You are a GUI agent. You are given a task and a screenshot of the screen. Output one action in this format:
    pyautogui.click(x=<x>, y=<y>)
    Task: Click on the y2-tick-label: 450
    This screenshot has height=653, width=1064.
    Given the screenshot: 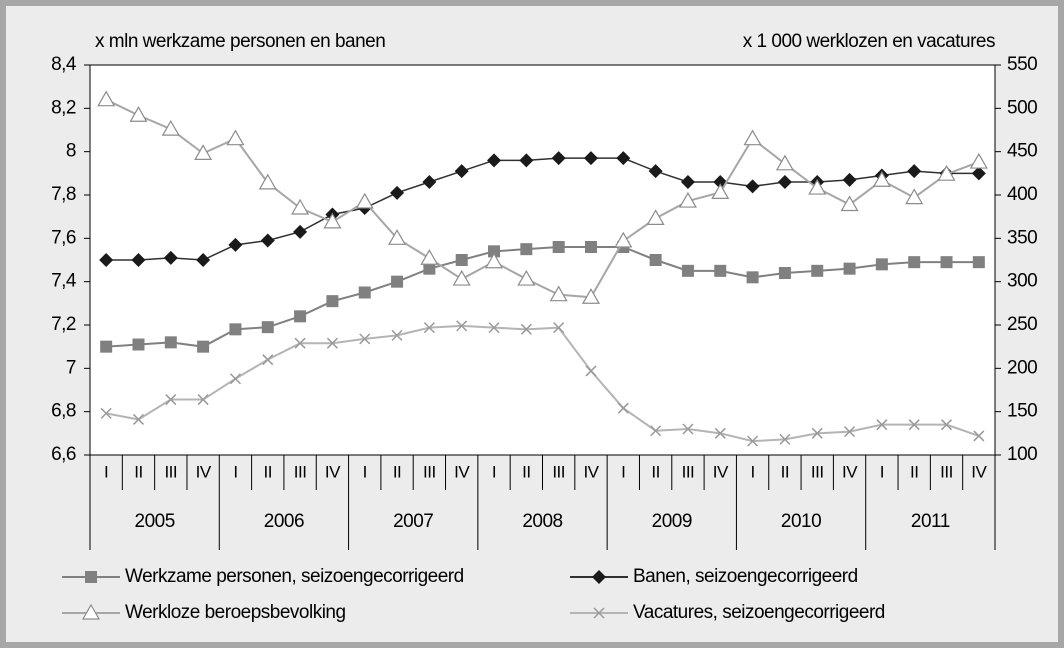 What is the action you would take?
    pyautogui.click(x=1022, y=151)
    